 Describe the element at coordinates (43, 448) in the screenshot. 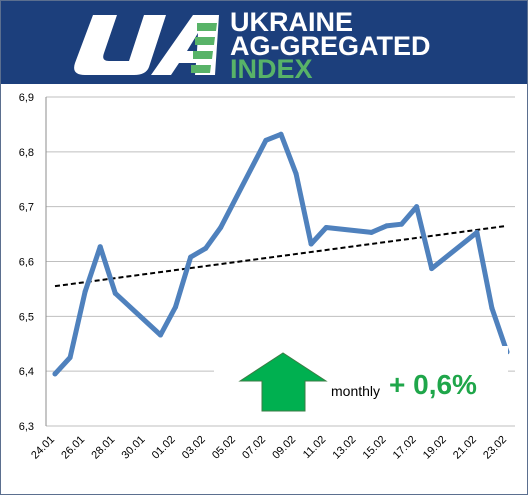

I see `x-tick-label: 24.01` at that location.